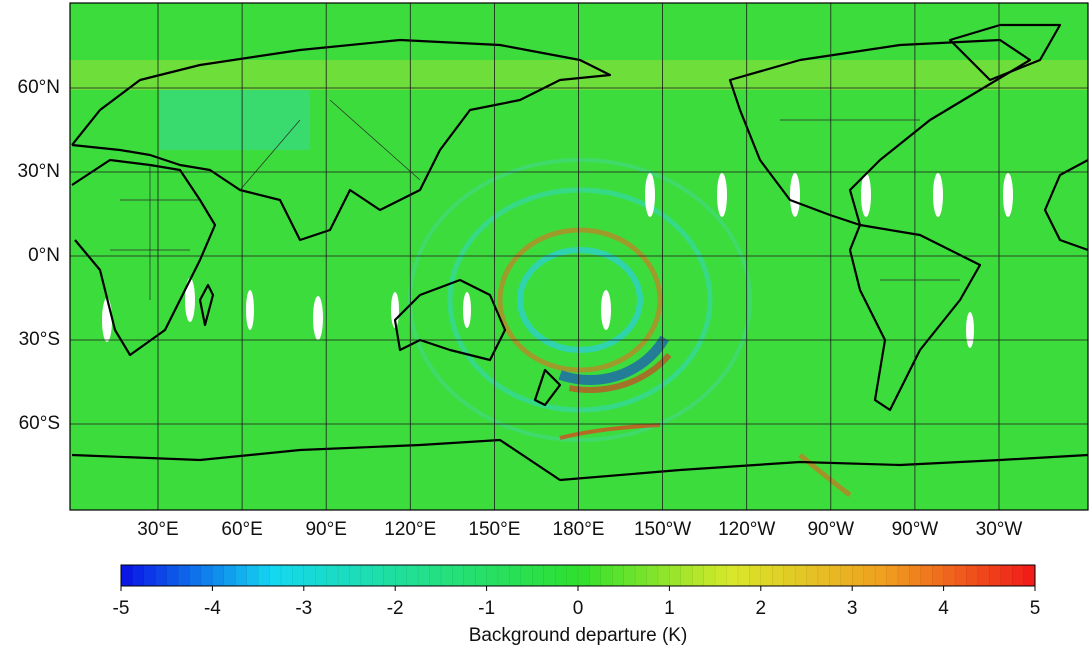 The height and width of the screenshot is (662, 1090). Describe the element at coordinates (157, 529) in the screenshot. I see `lon-label: 30°E` at that location.